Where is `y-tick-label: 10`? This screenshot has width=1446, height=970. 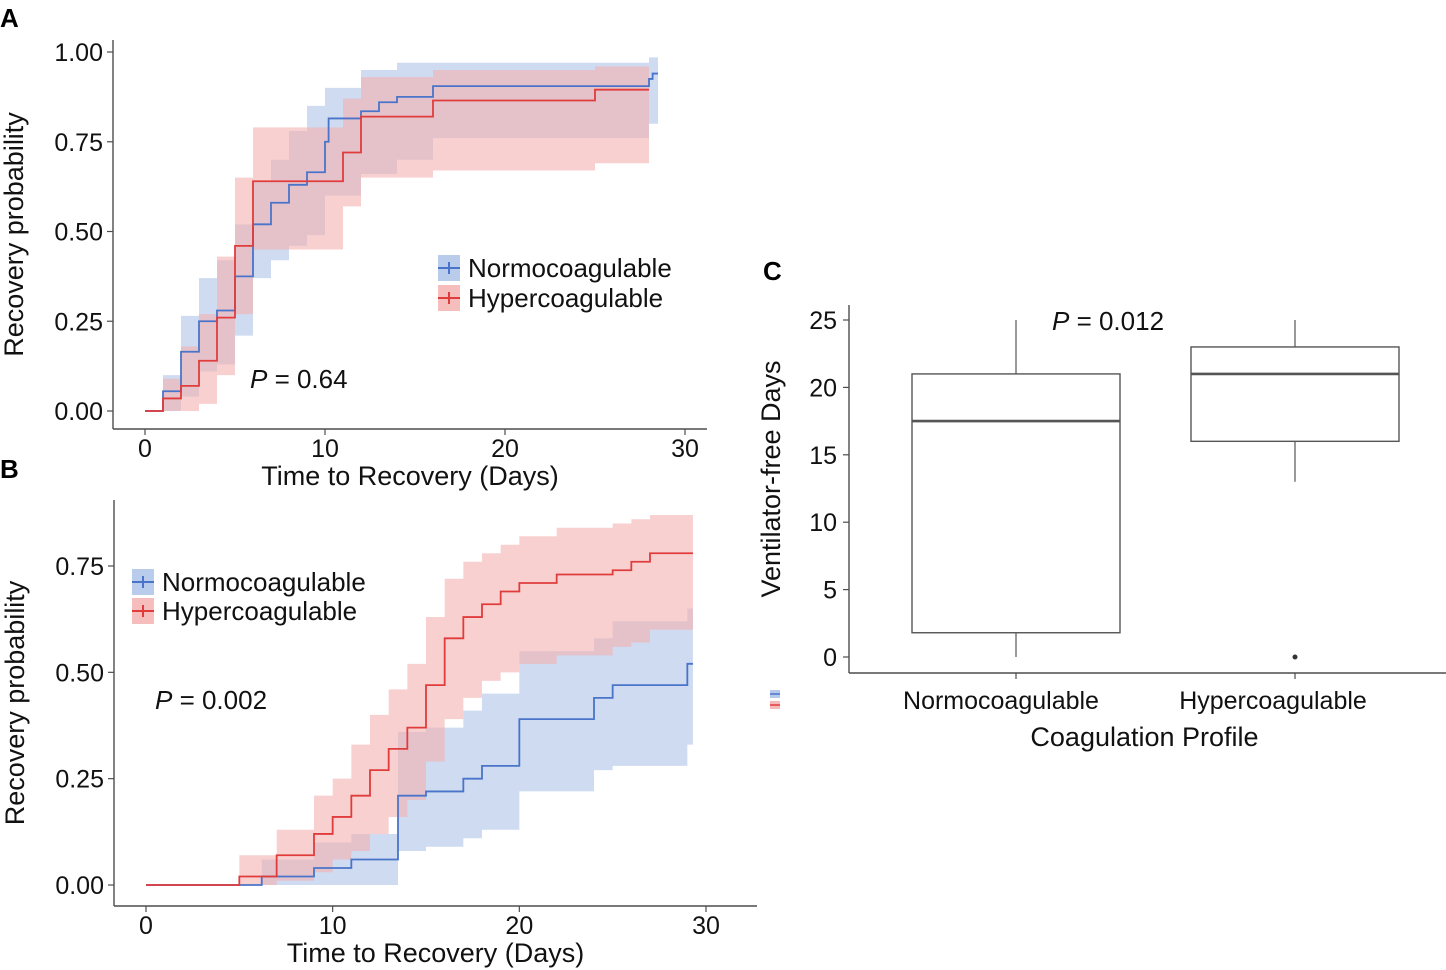 y-tick-label: 10 is located at coordinates (823, 523).